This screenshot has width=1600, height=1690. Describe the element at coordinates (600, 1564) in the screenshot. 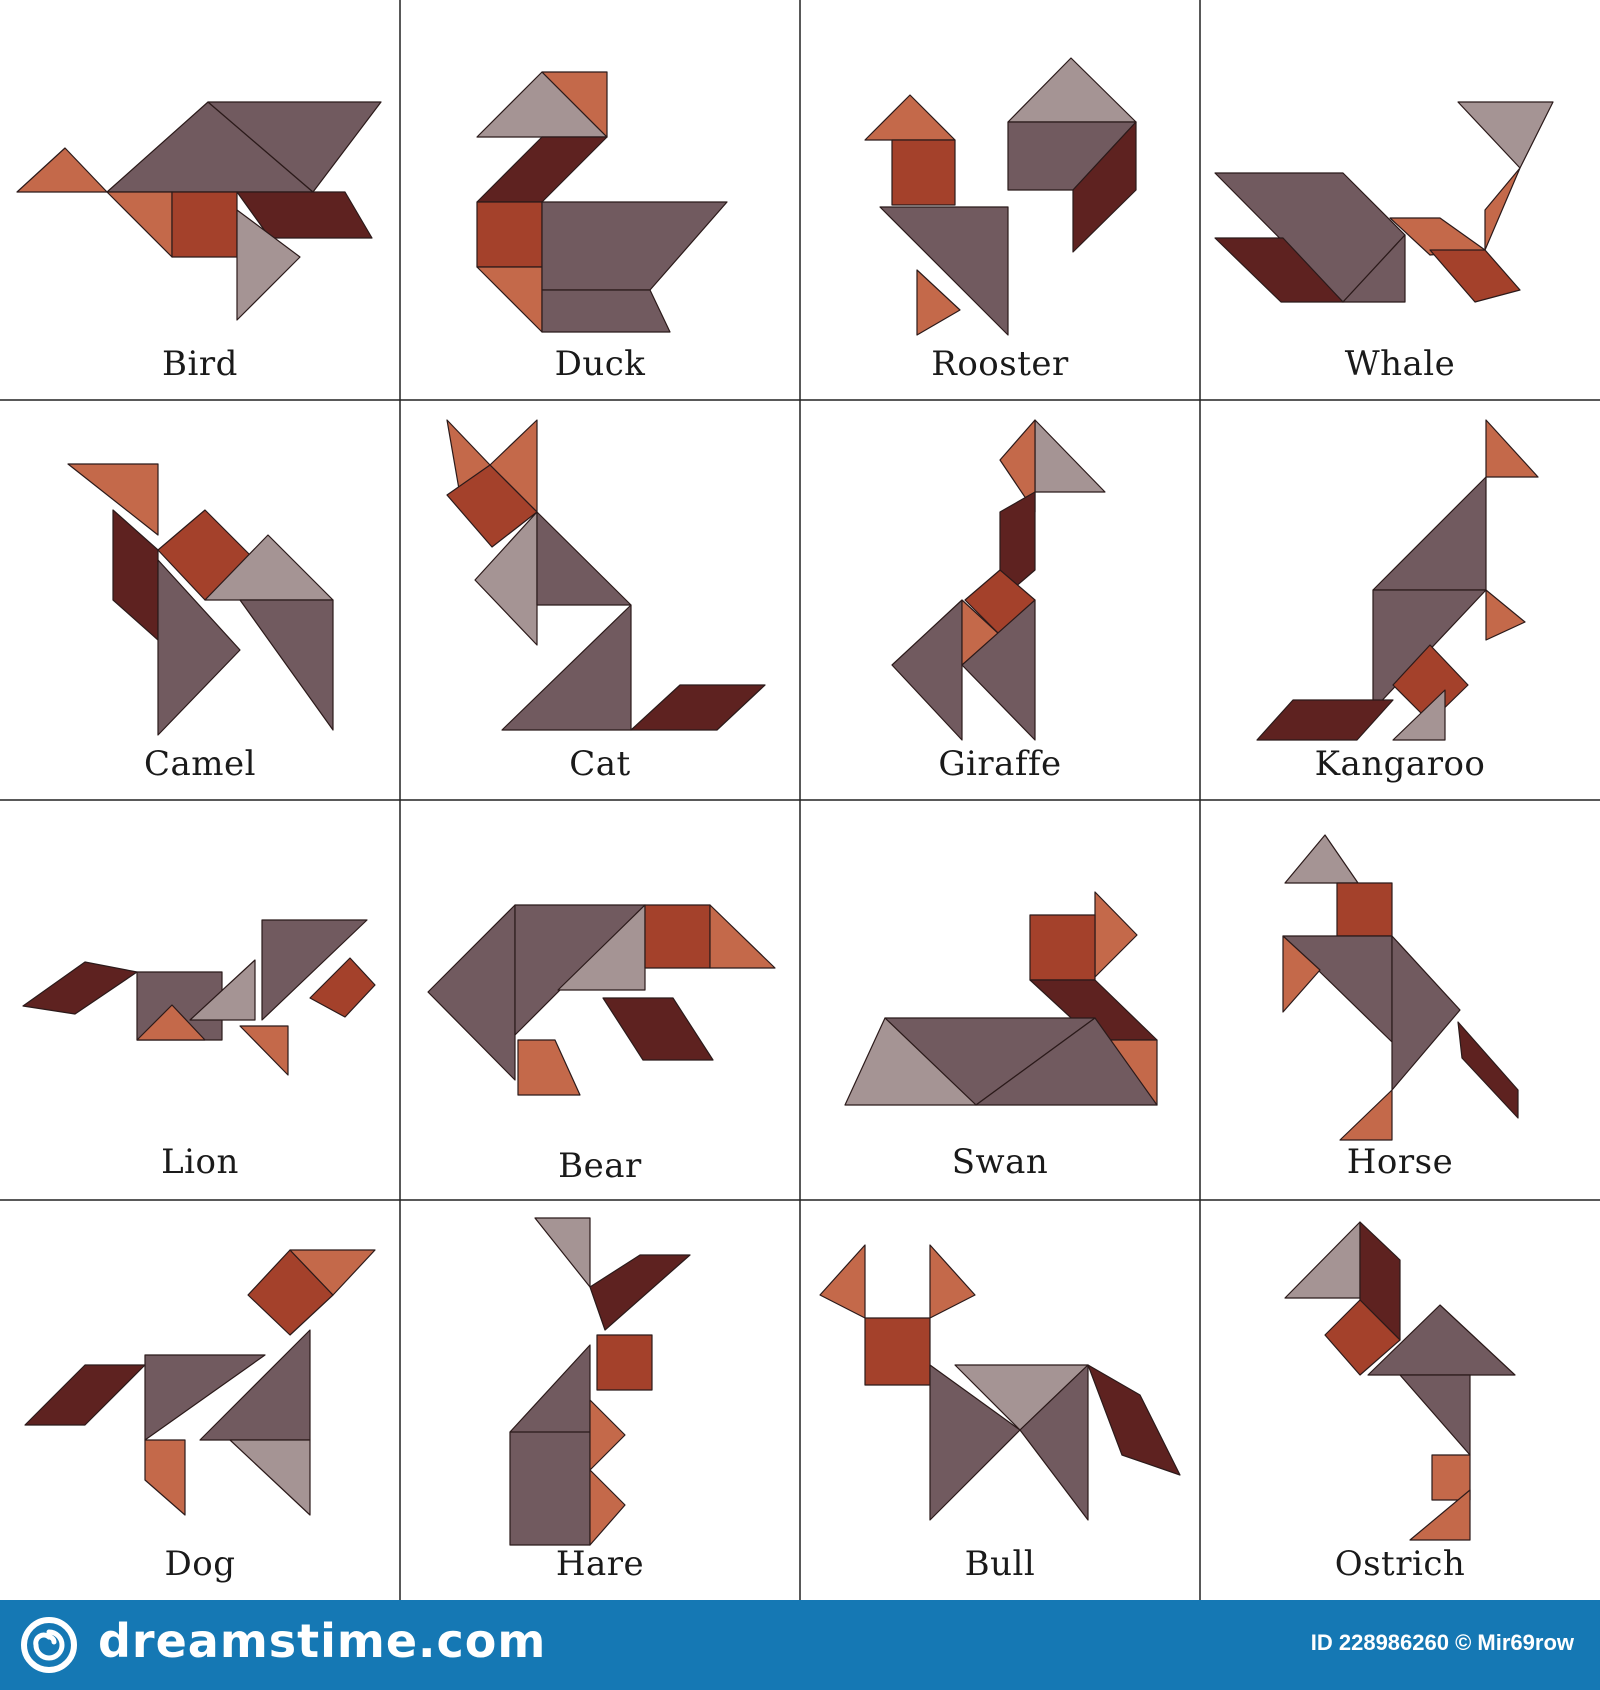

I see `label-hare: Hare` at that location.